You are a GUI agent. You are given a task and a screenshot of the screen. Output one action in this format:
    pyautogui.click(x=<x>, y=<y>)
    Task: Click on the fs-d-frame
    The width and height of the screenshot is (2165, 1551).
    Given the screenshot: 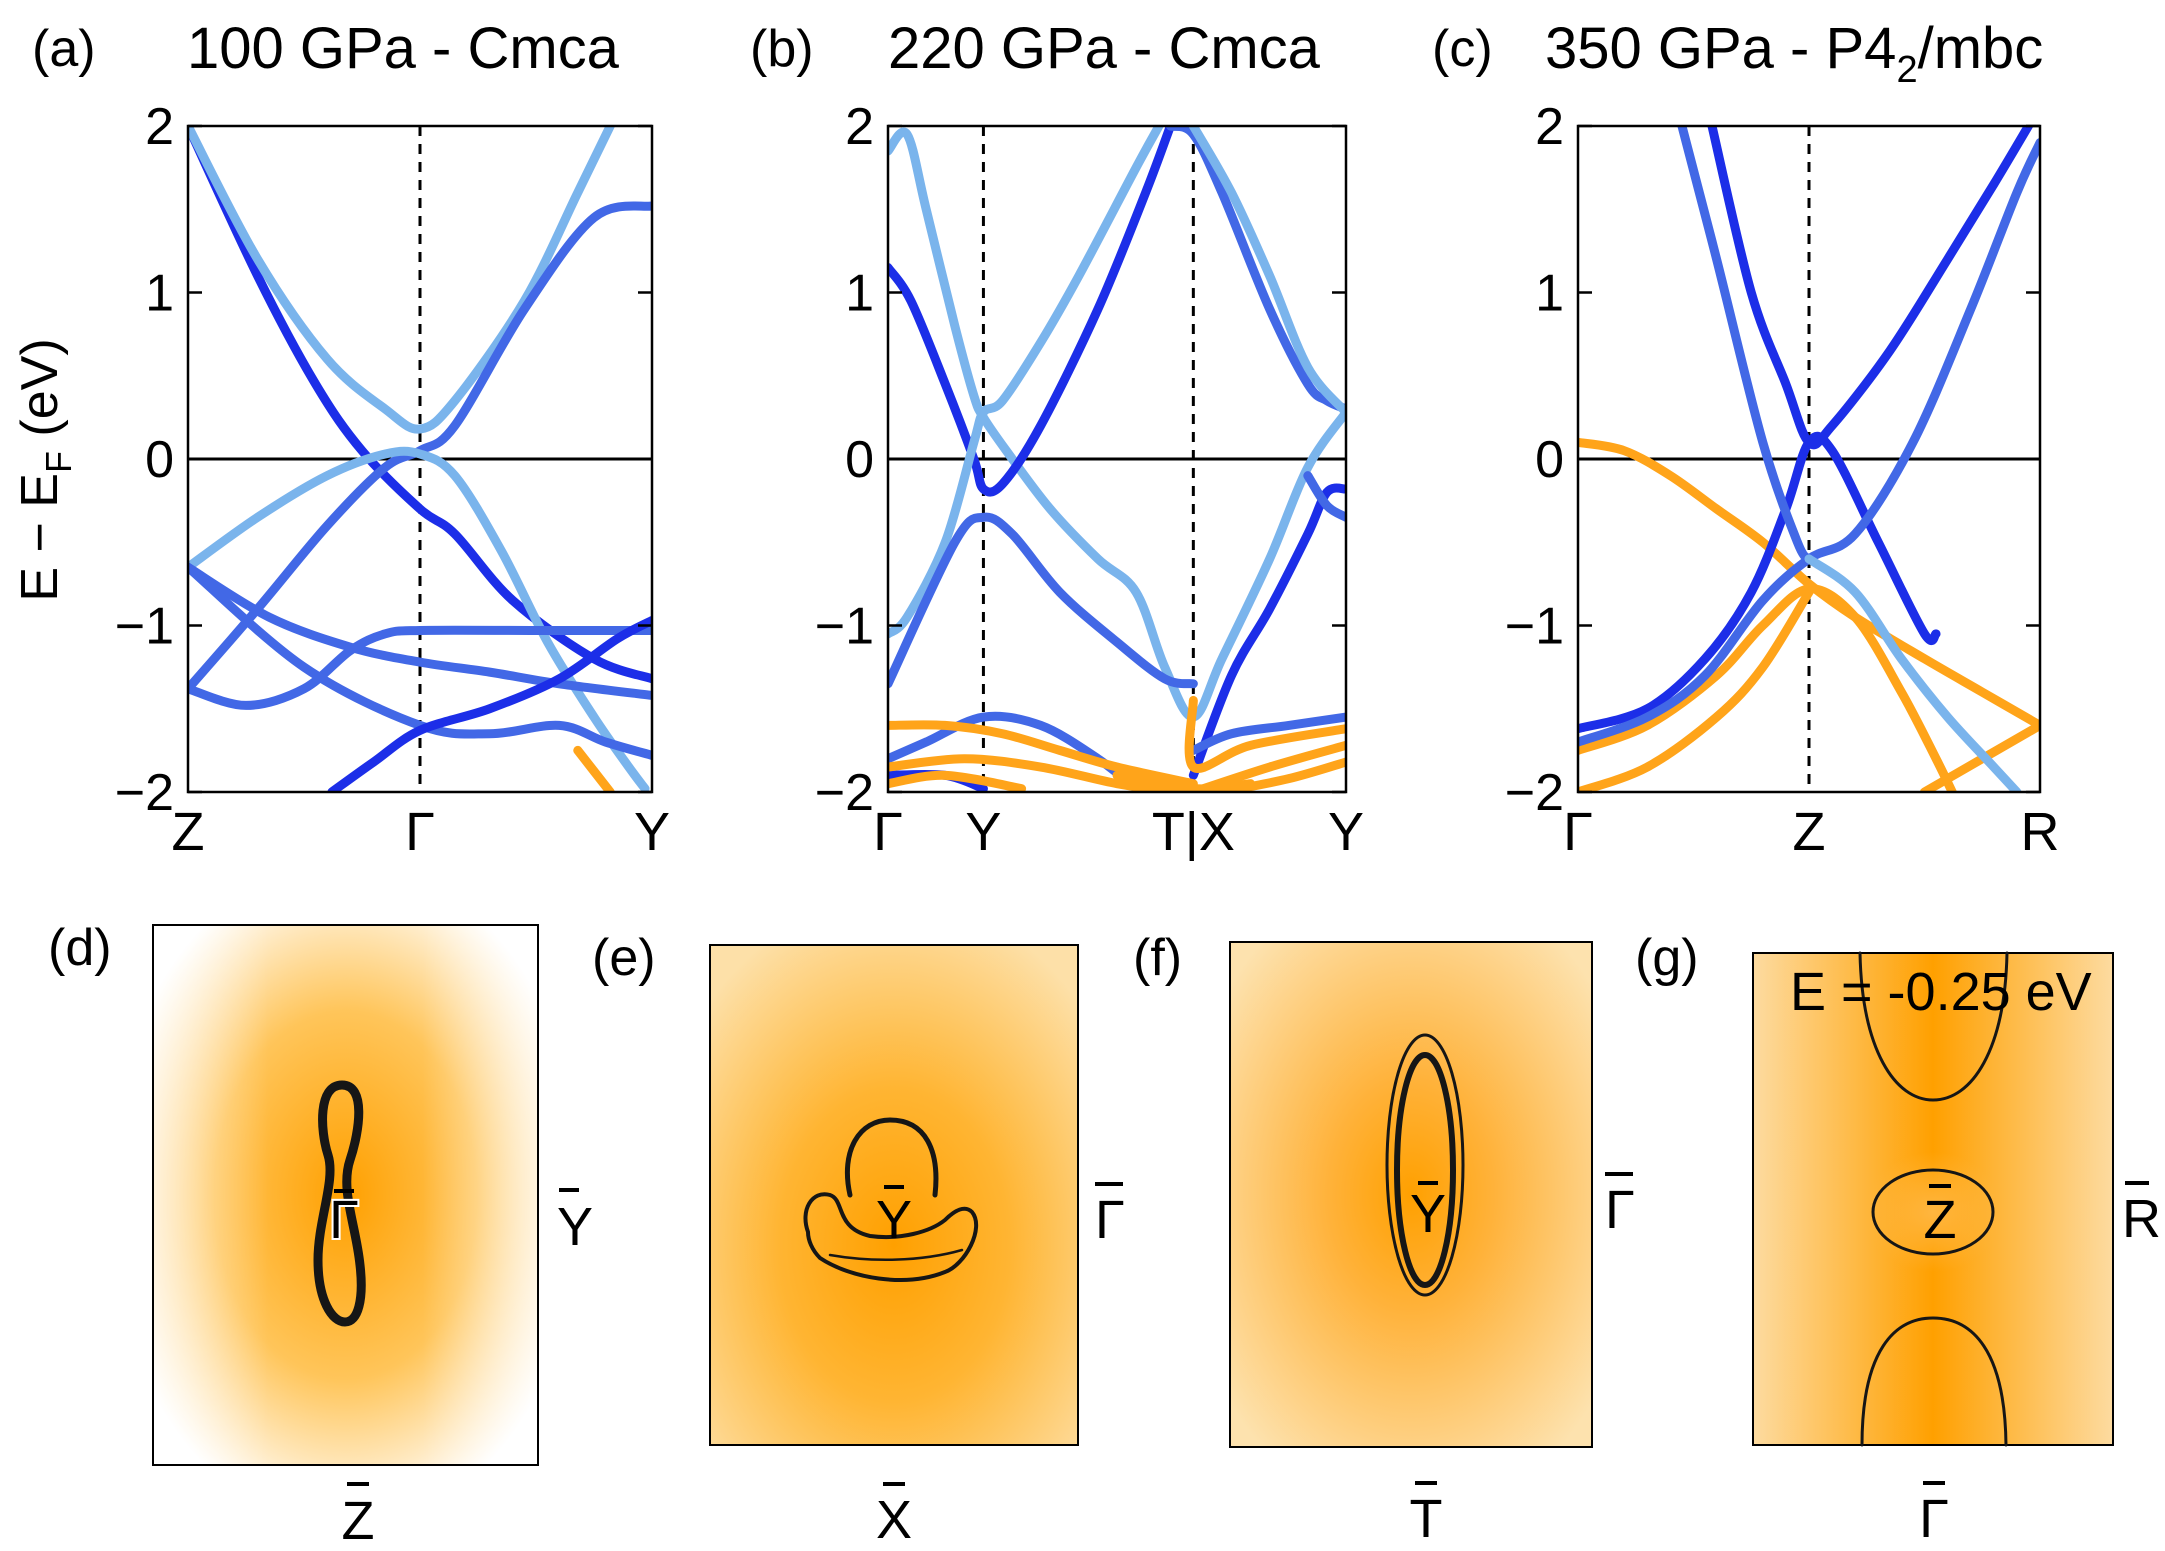 What is the action you would take?
    pyautogui.click(x=345, y=1195)
    